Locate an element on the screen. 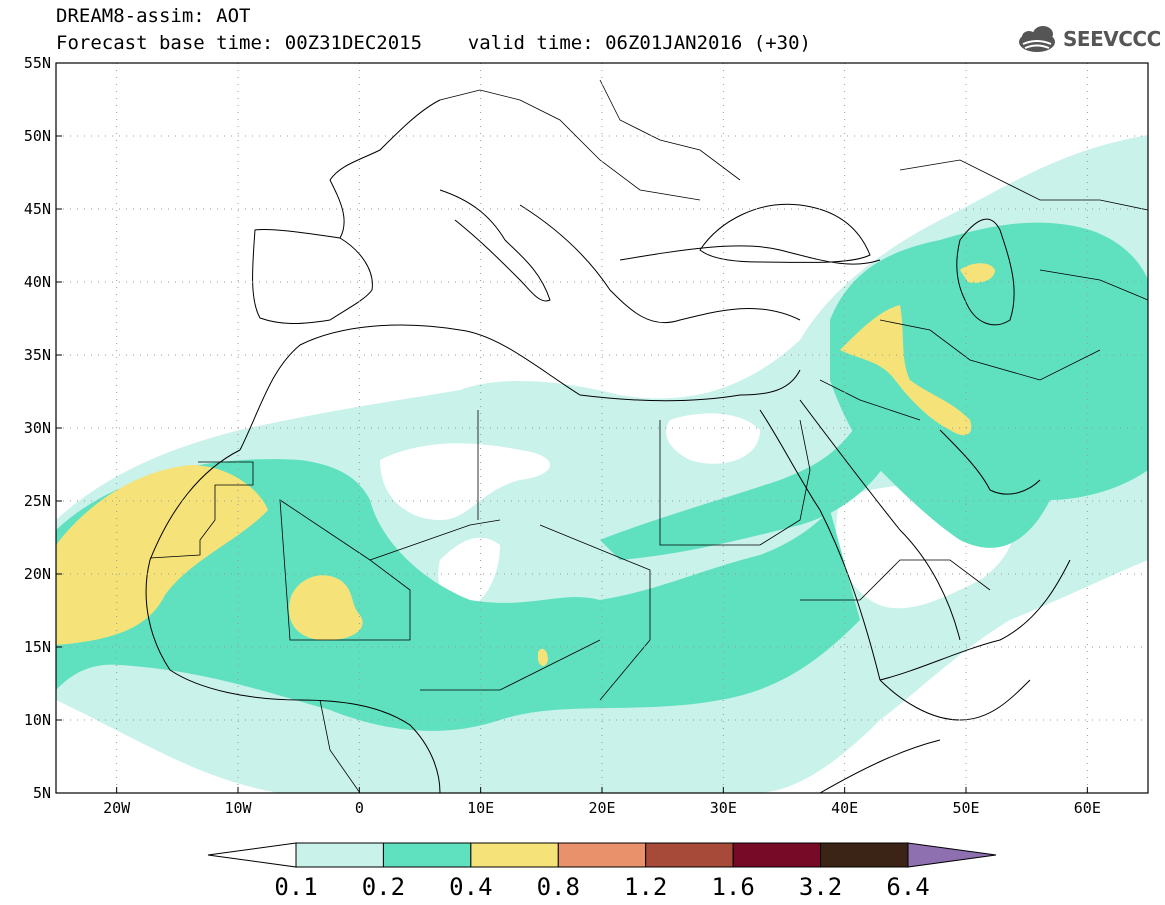 The image size is (1165, 905). lat-tick-label: 15N is located at coordinates (37, 647).